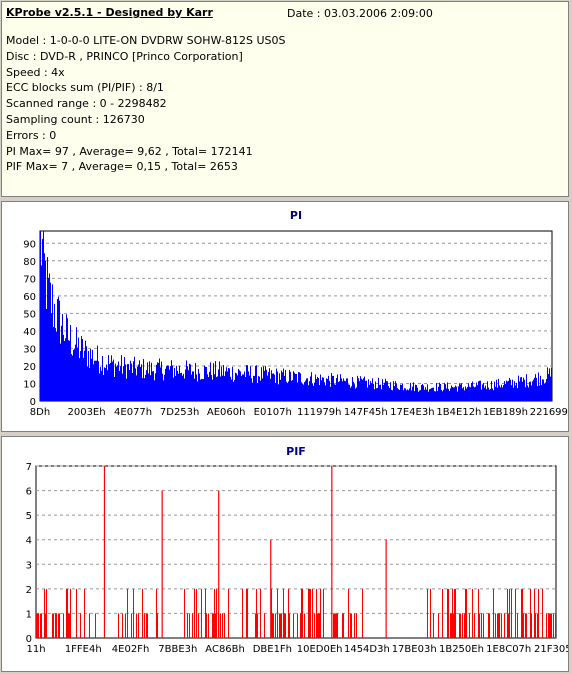  Describe the element at coordinates (83, 649) in the screenshot. I see `pif-x-tick-label: 1FFE4h` at that location.